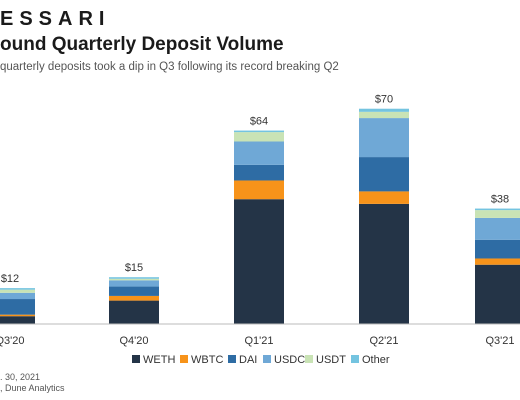  Describe the element at coordinates (309, 359) in the screenshot. I see `legend-swatch-usdt` at that location.